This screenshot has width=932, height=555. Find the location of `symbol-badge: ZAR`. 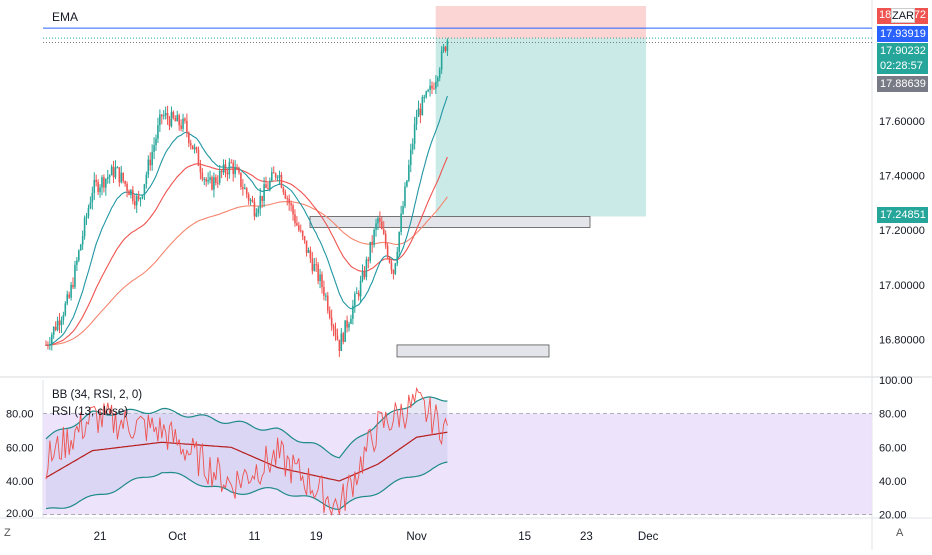

symbol-badge: ZAR is located at coordinates (903, 15).